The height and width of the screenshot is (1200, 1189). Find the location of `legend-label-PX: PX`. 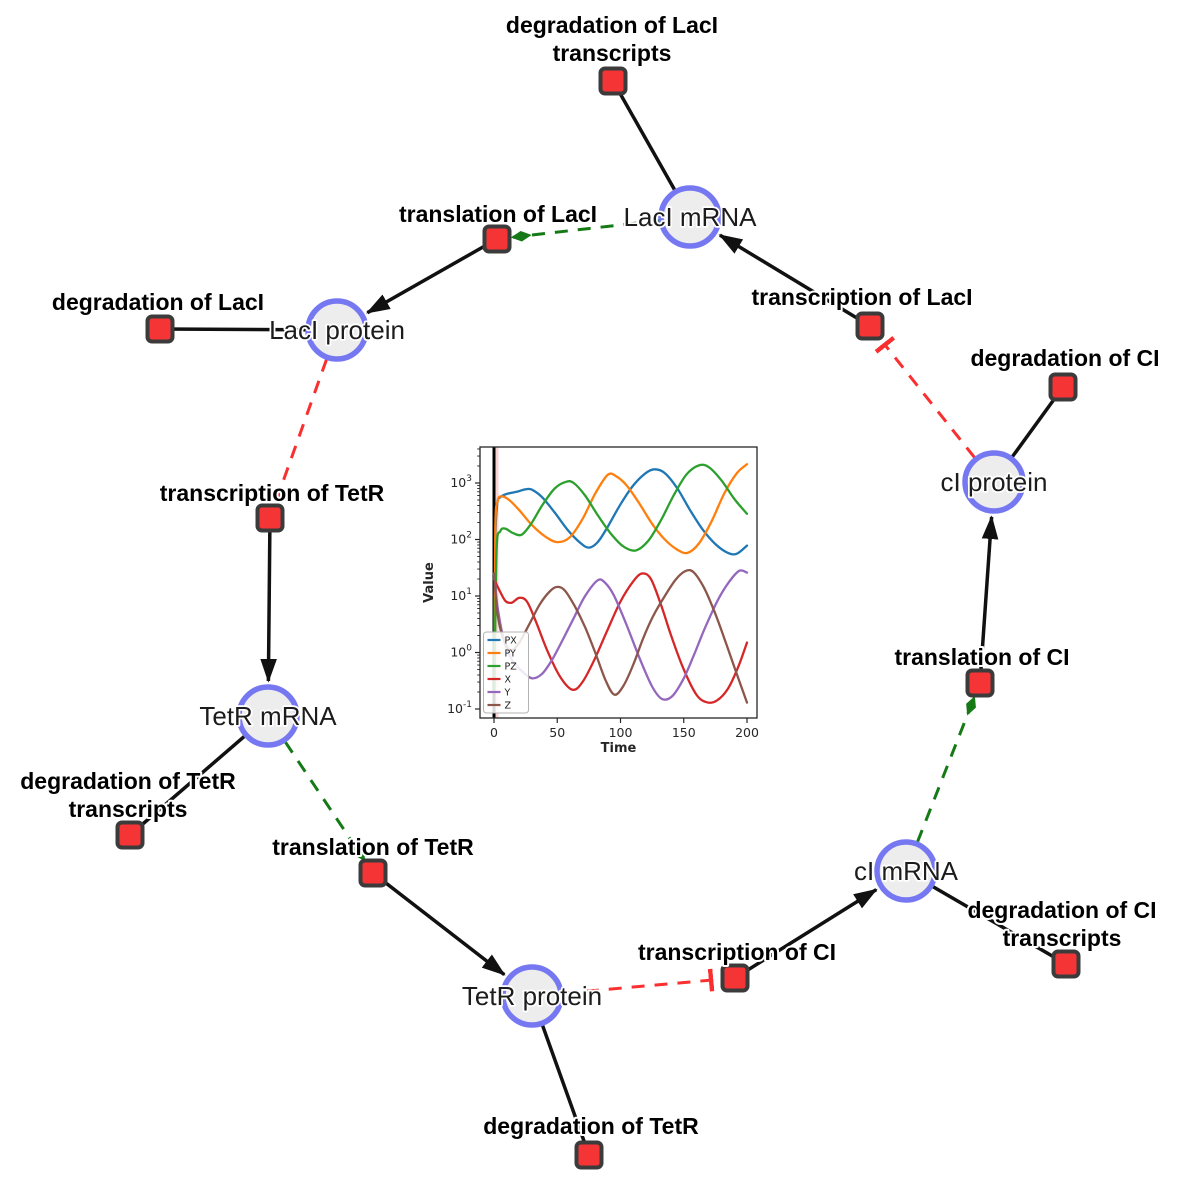

legend-label-PX: PX is located at coordinates (511, 641).